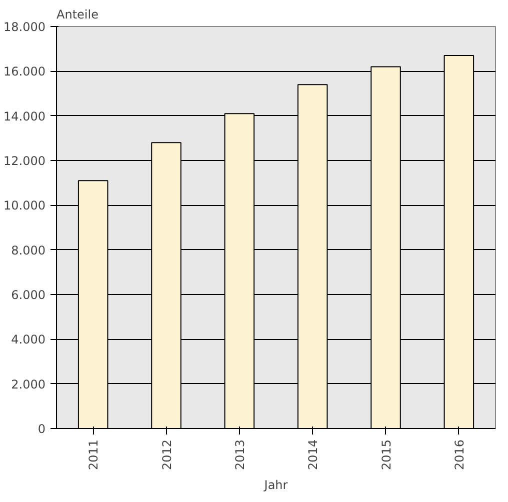  Describe the element at coordinates (313, 454) in the screenshot. I see `x-tick-label: 2014` at that location.